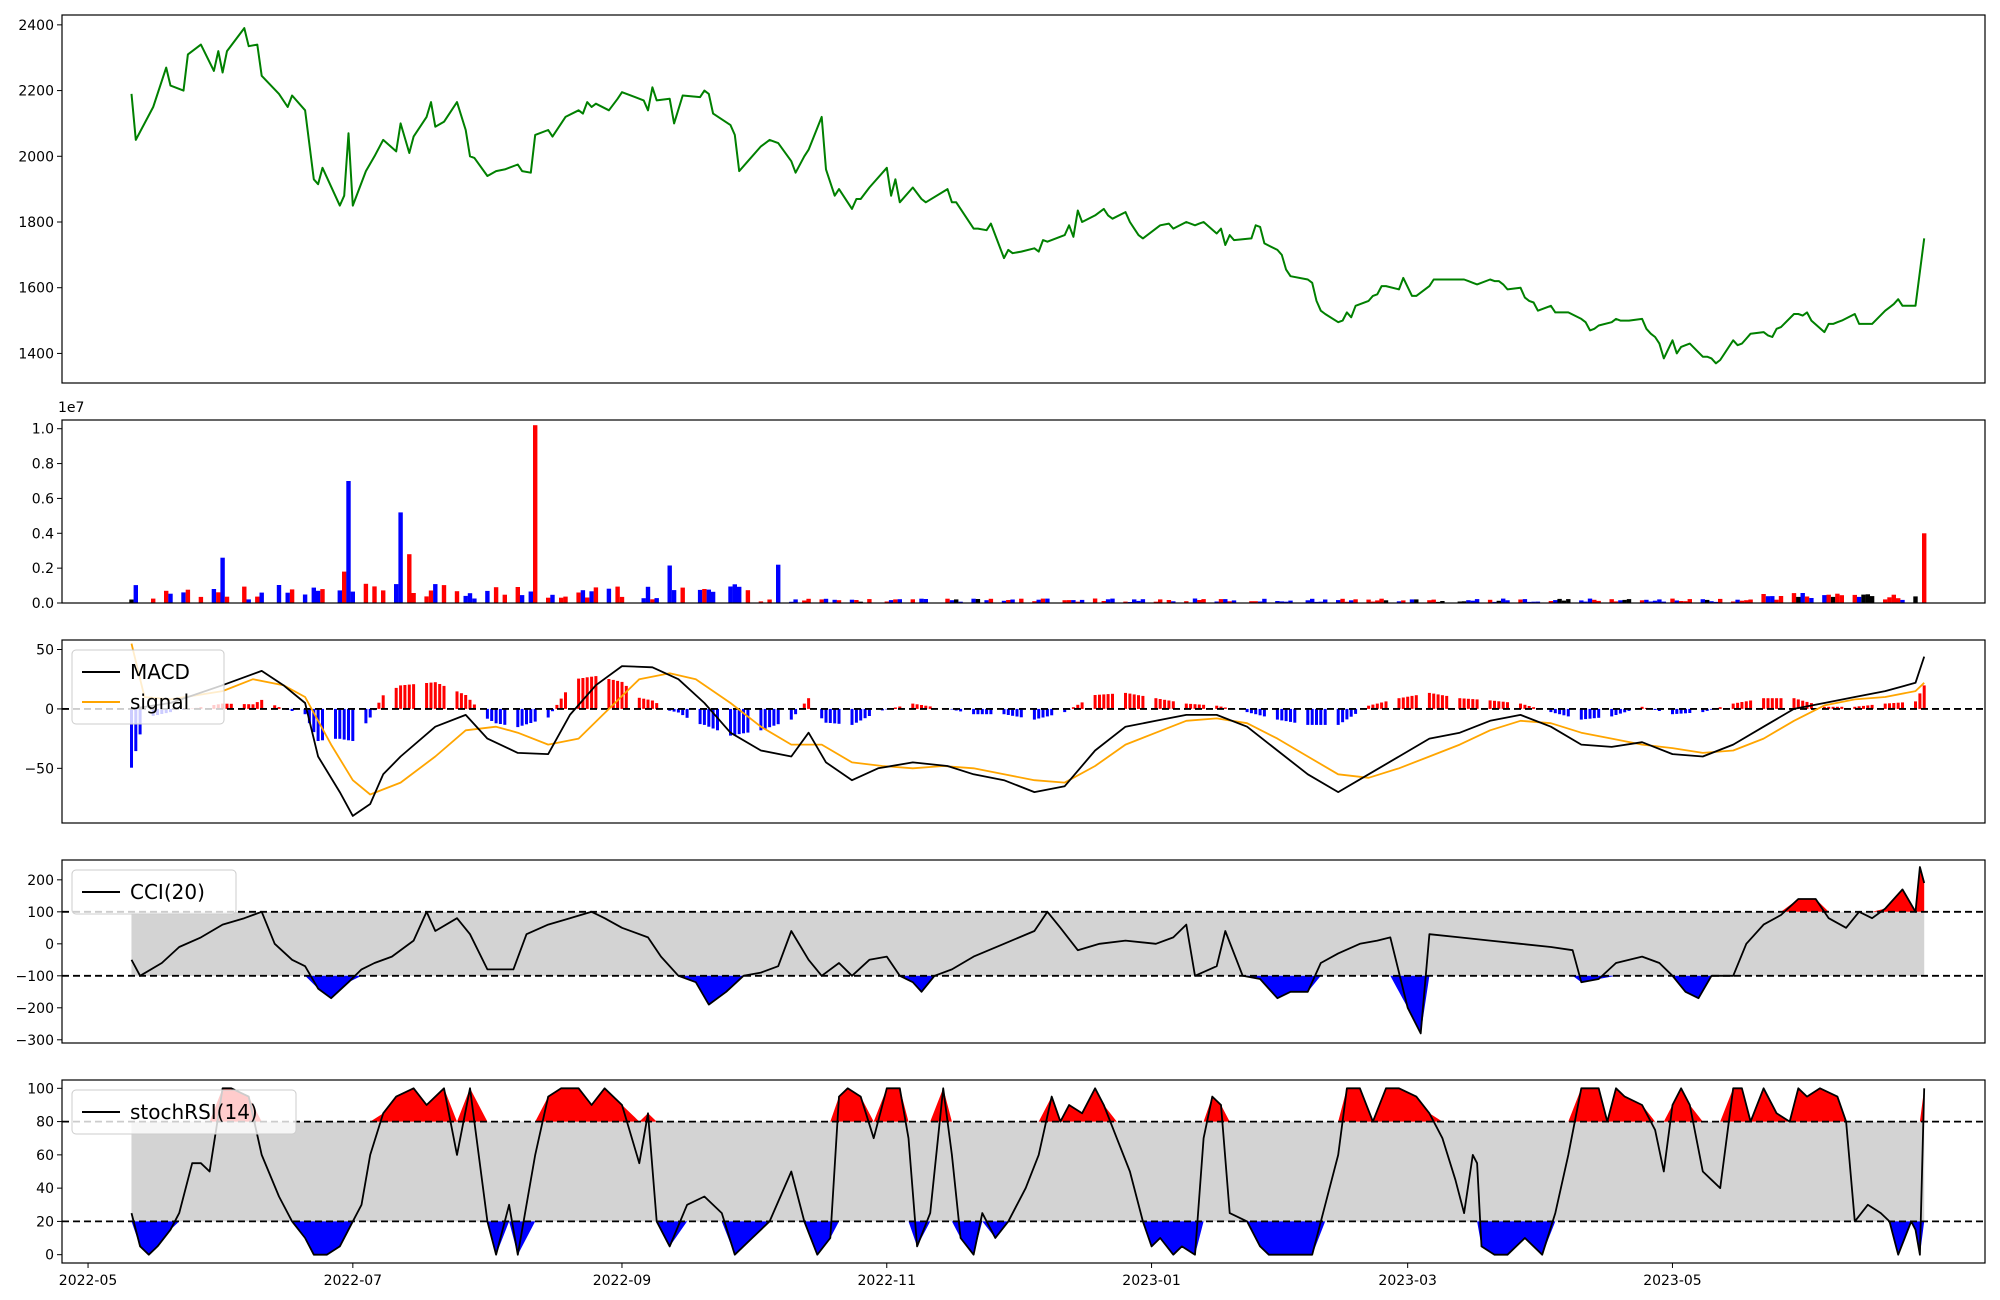  What do you see at coordinates (43, 499) in the screenshot?
I see `volume-y-tick-label: 0.6` at bounding box center [43, 499].